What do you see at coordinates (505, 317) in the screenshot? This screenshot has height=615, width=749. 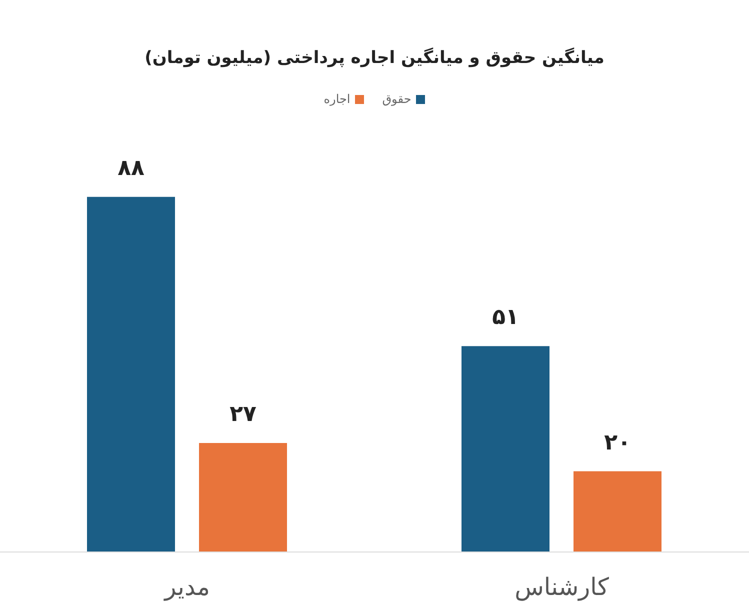 I see `data-label: ۵۱` at bounding box center [505, 317].